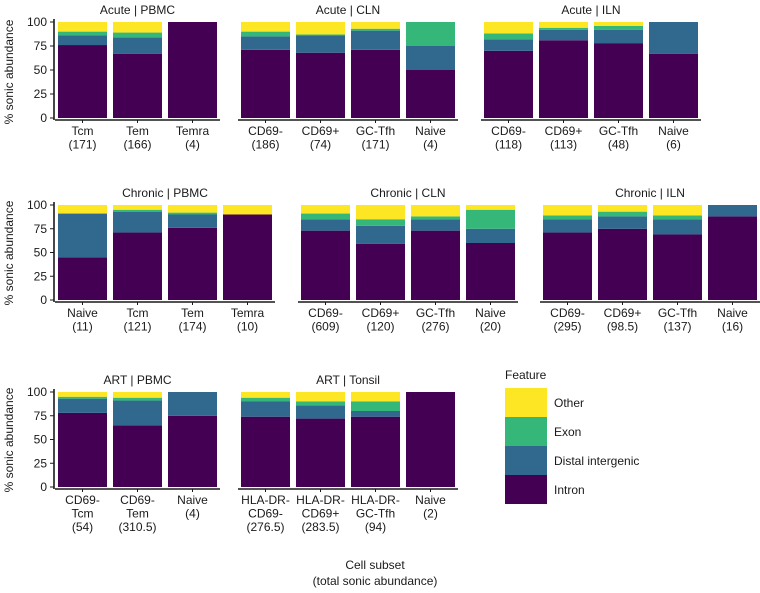 This screenshot has height=593, width=760. I want to click on y-tick-label-row2-25: 25, so click(41, 276).